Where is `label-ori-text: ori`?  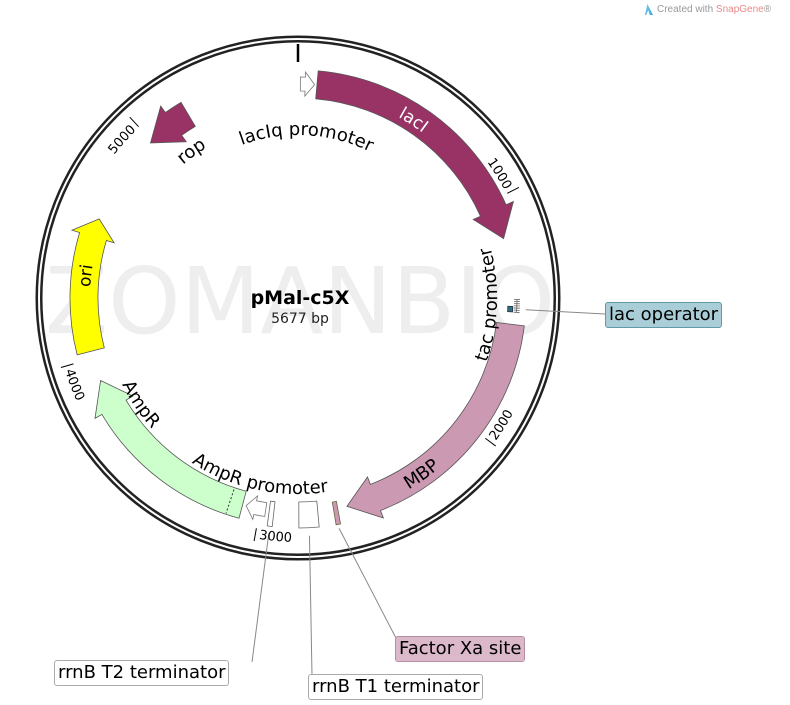 label-ori-text: ori is located at coordinates (86, 275).